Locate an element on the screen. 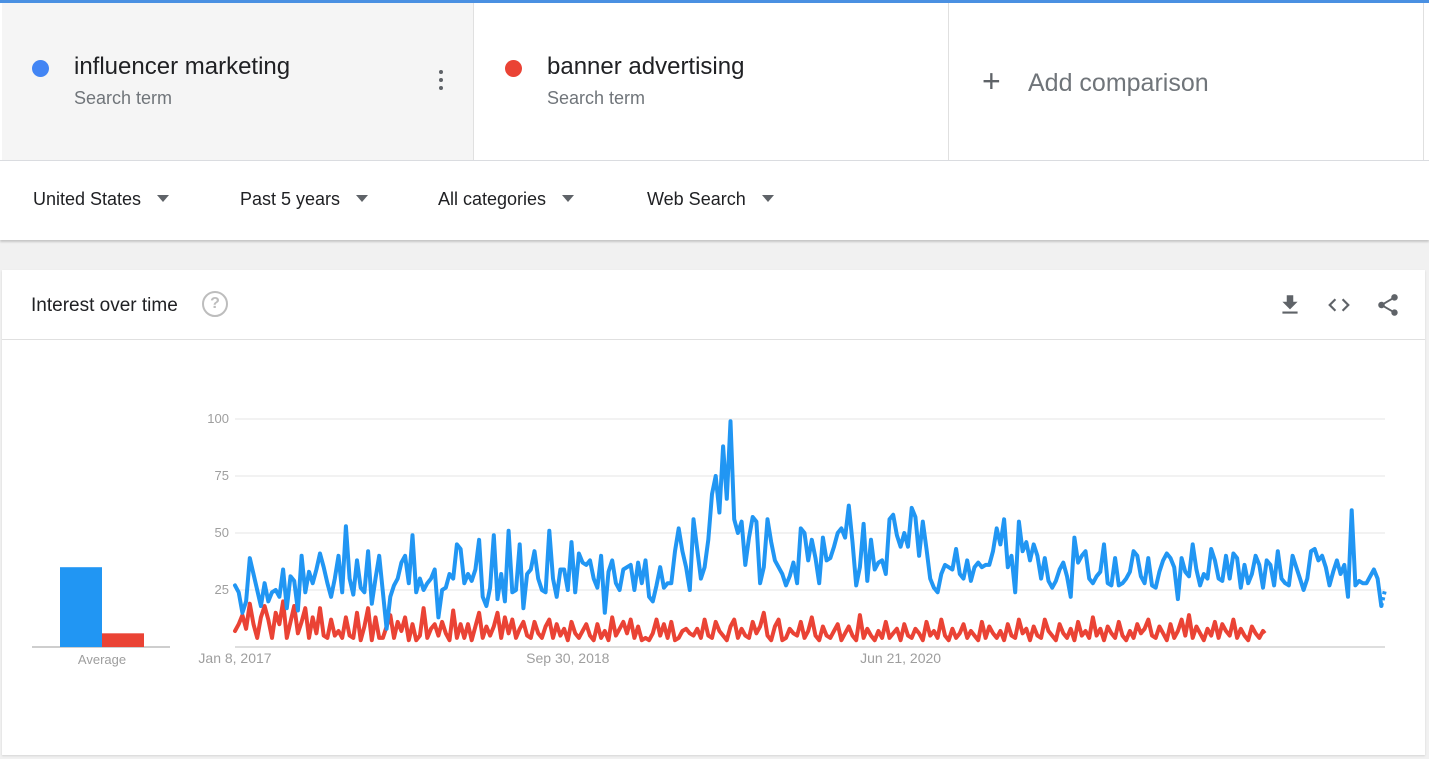 The width and height of the screenshot is (1429, 759). x-tick-label: Jun 21, 2020 is located at coordinates (900, 658).